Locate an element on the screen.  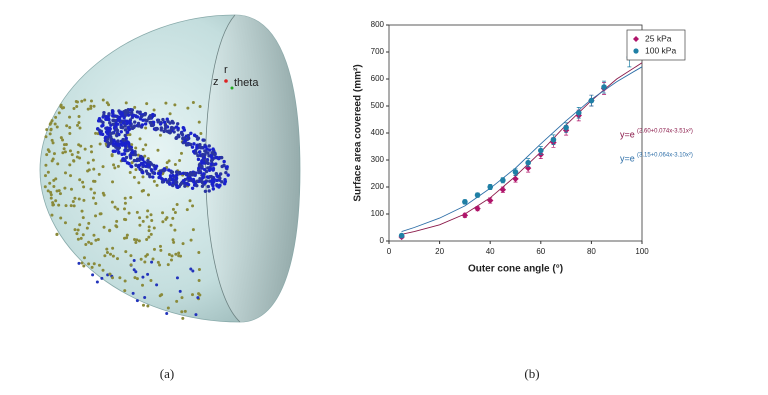
x-tick-label: 40 is located at coordinates (490, 251).